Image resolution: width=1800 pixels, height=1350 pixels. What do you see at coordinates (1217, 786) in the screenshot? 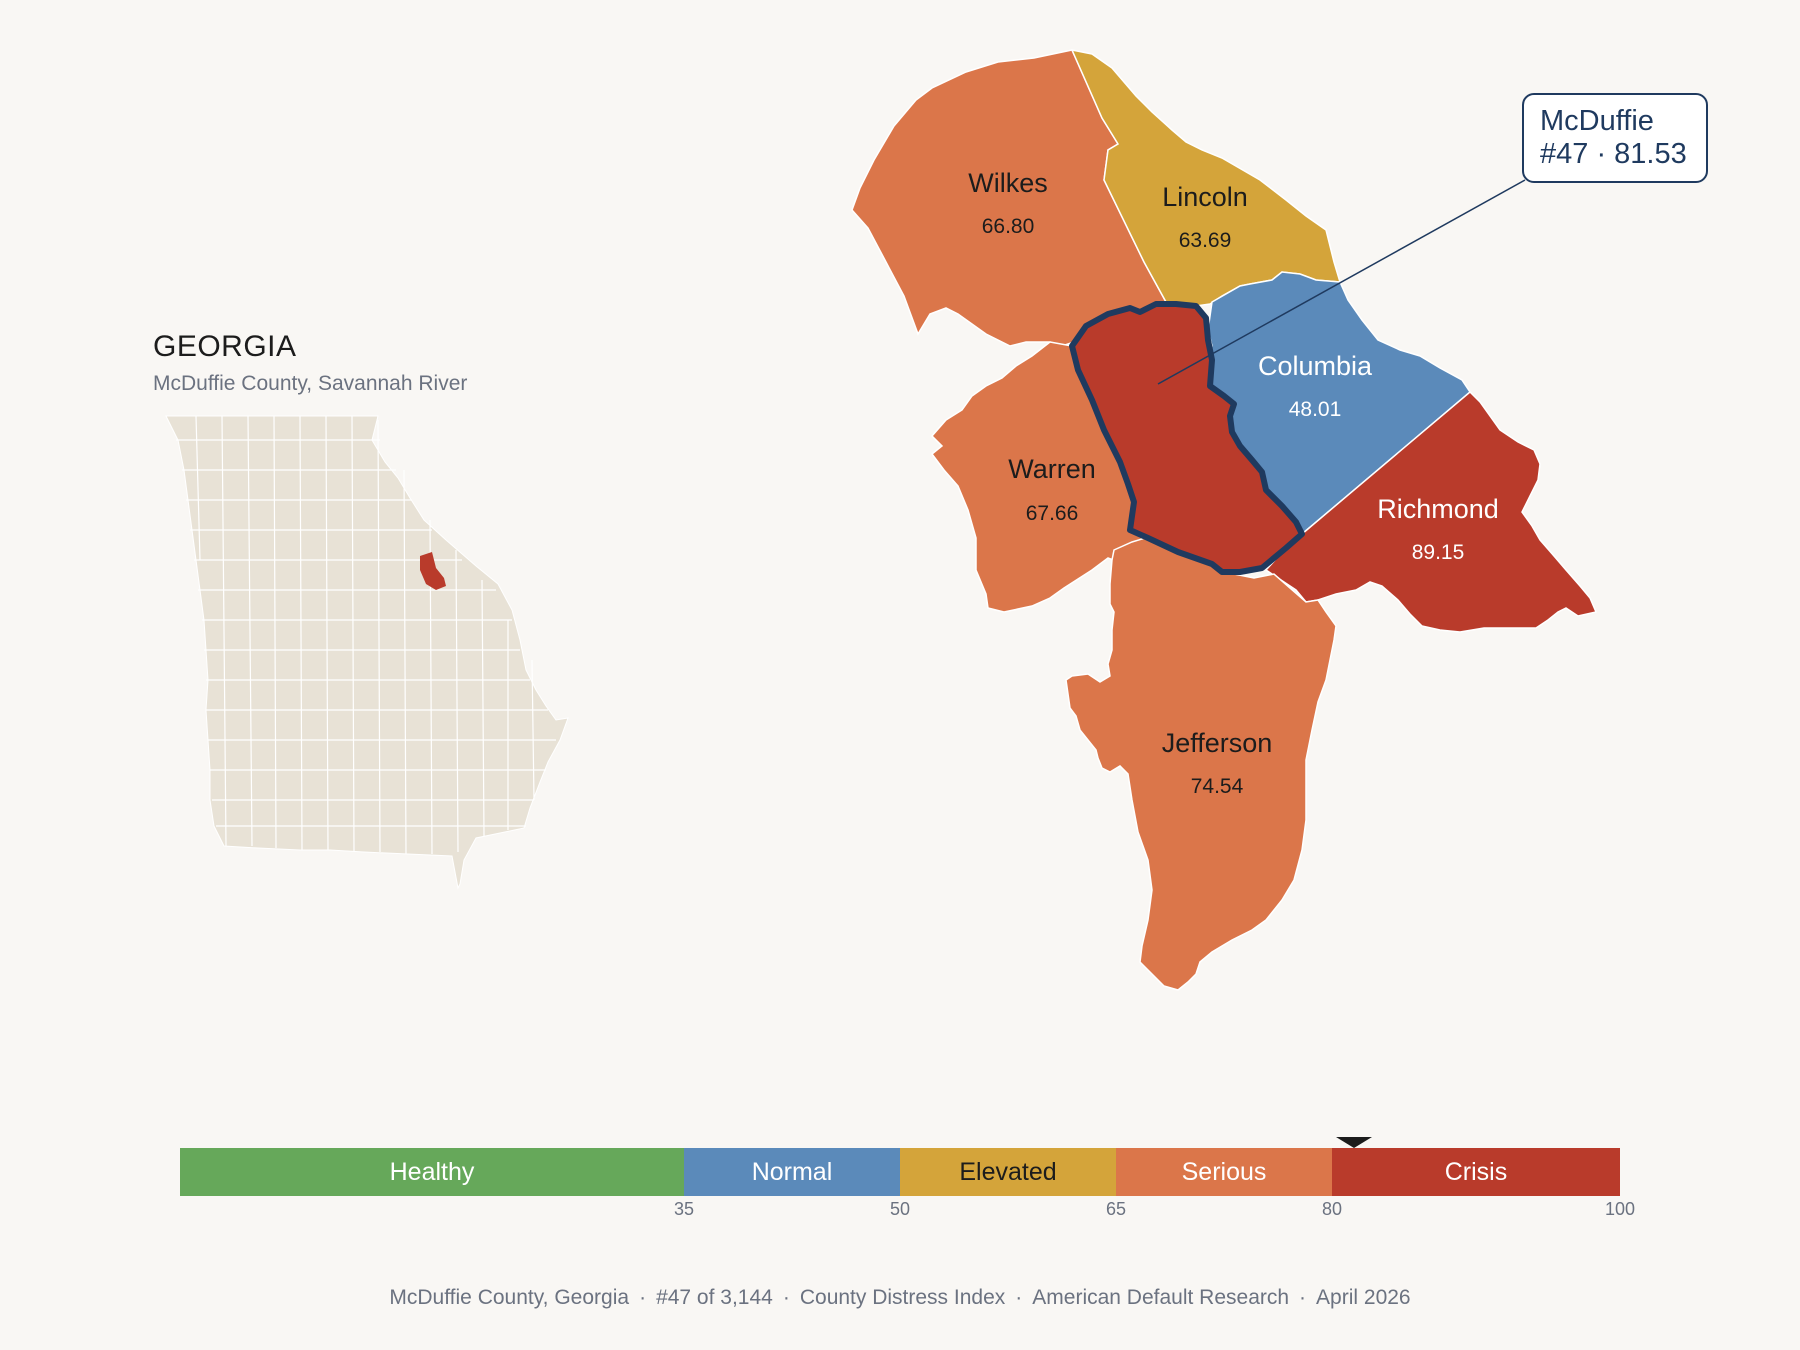
I see `county-score-jefferson: 74.54` at bounding box center [1217, 786].